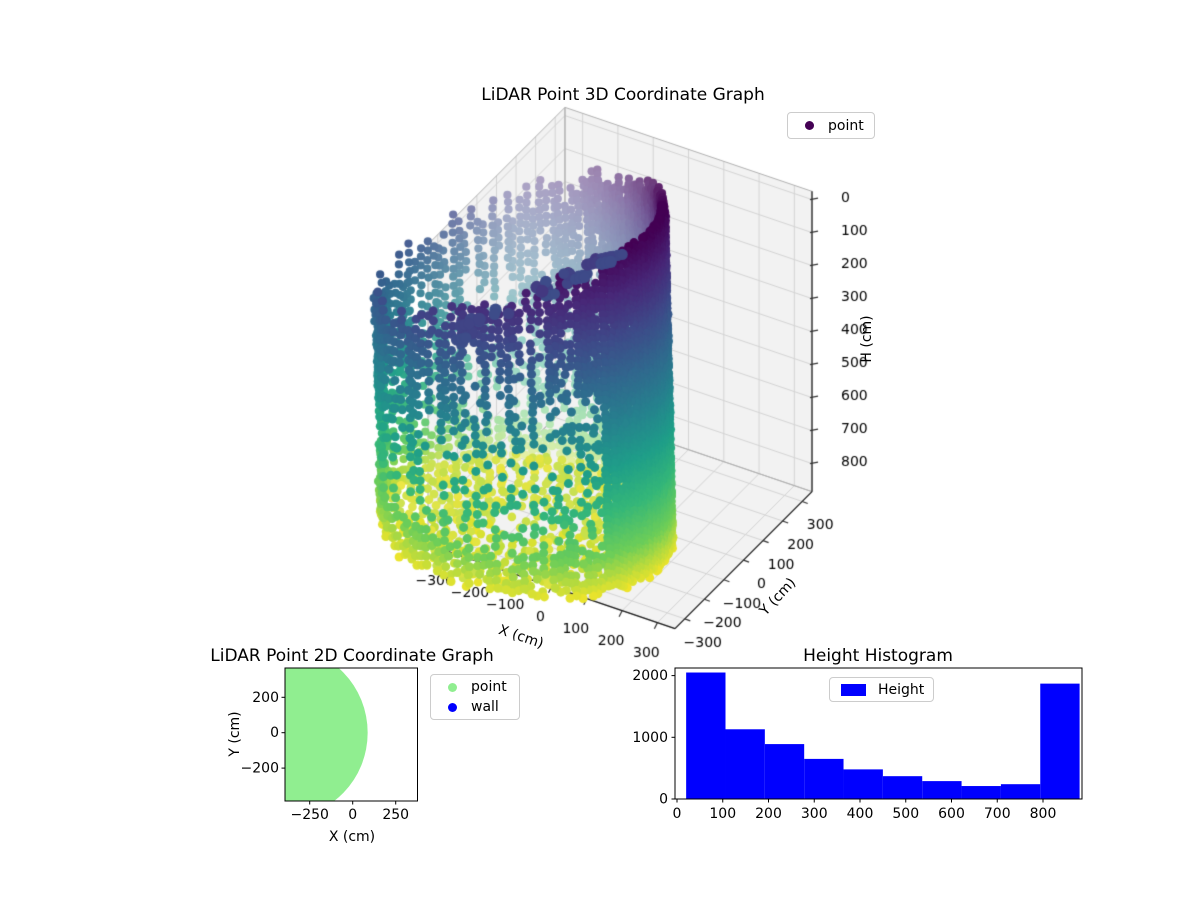 The image size is (1200, 900). I want to click on legend-entry-wall: wall, so click(475, 707).